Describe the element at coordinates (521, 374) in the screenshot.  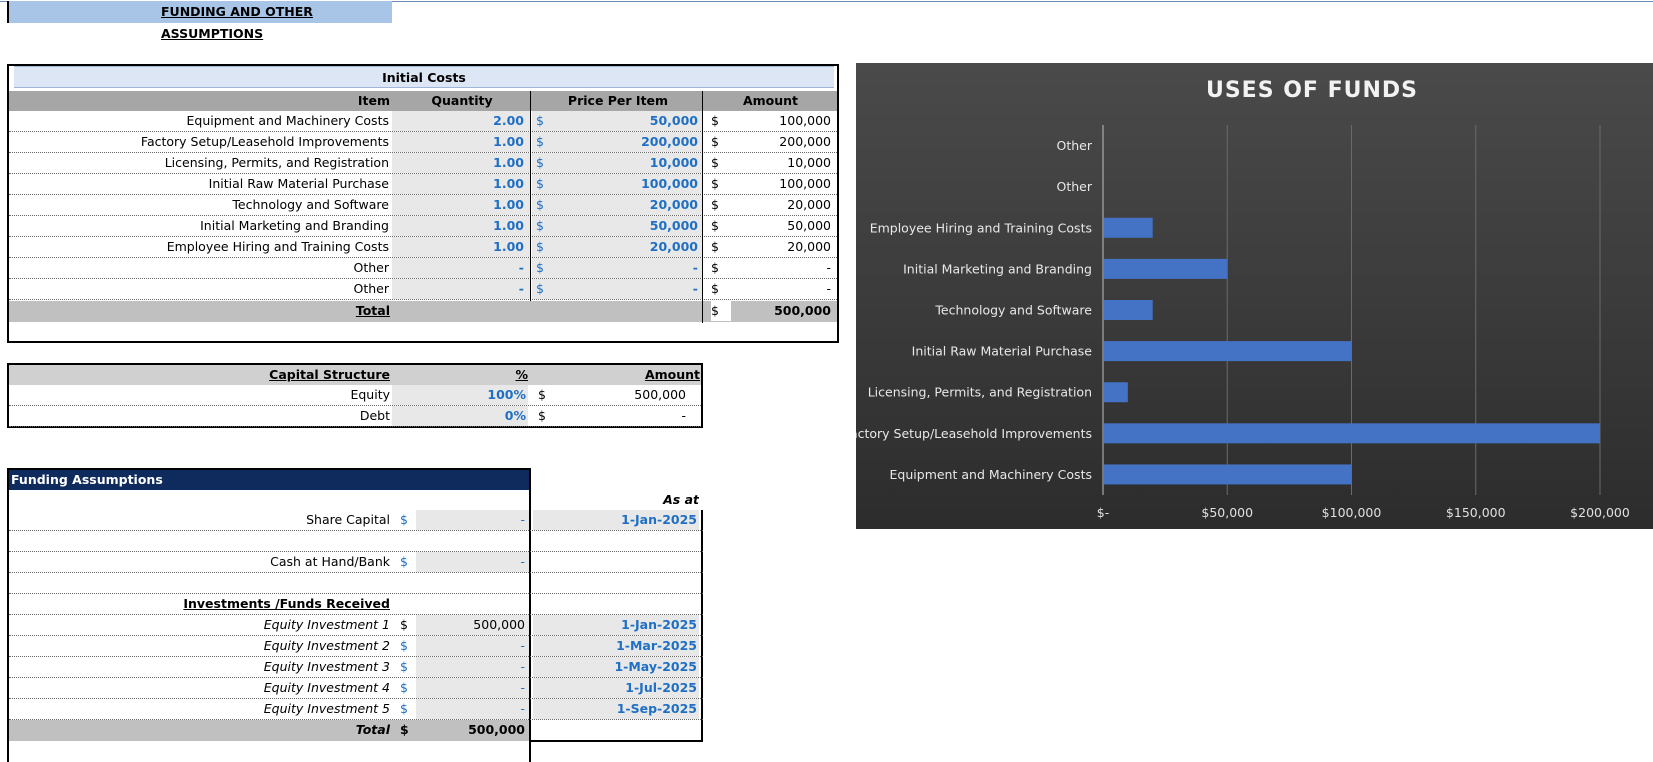
I see `capital-pct-header: %` at that location.